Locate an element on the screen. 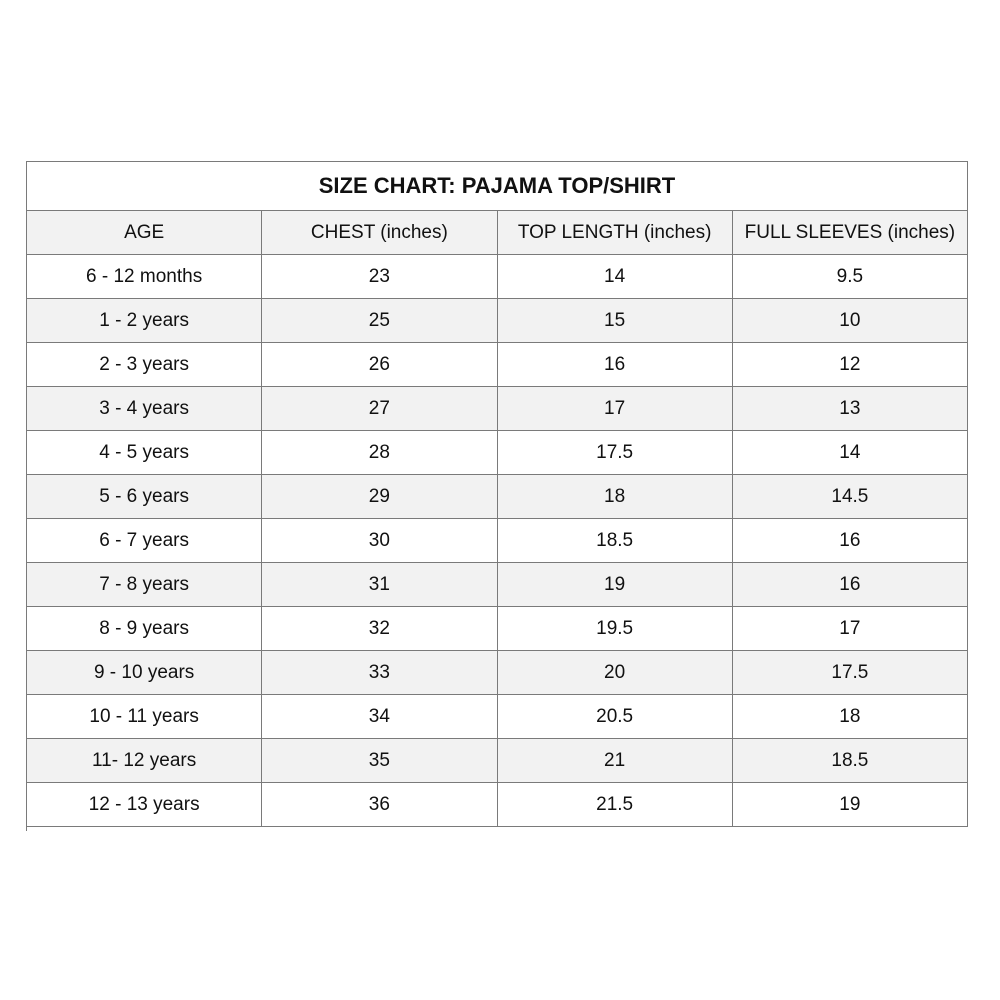 This screenshot has width=1000, height=1000. cell-top-length: 19.5 is located at coordinates (614, 628).